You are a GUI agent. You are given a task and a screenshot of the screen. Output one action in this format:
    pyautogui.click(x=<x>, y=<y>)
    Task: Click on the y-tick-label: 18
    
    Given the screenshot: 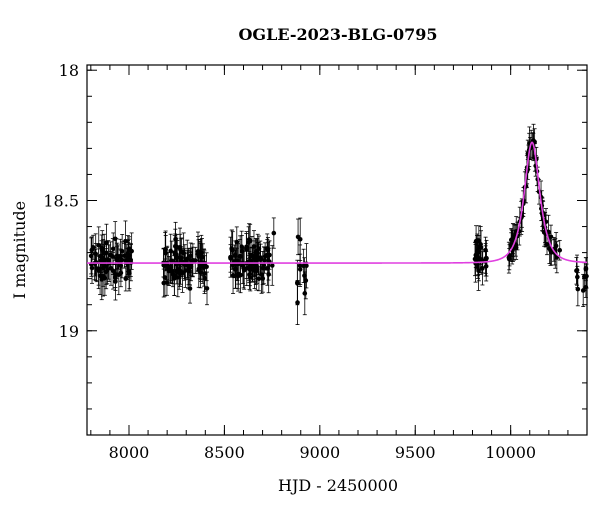 What is the action you would take?
    pyautogui.click(x=69, y=70)
    